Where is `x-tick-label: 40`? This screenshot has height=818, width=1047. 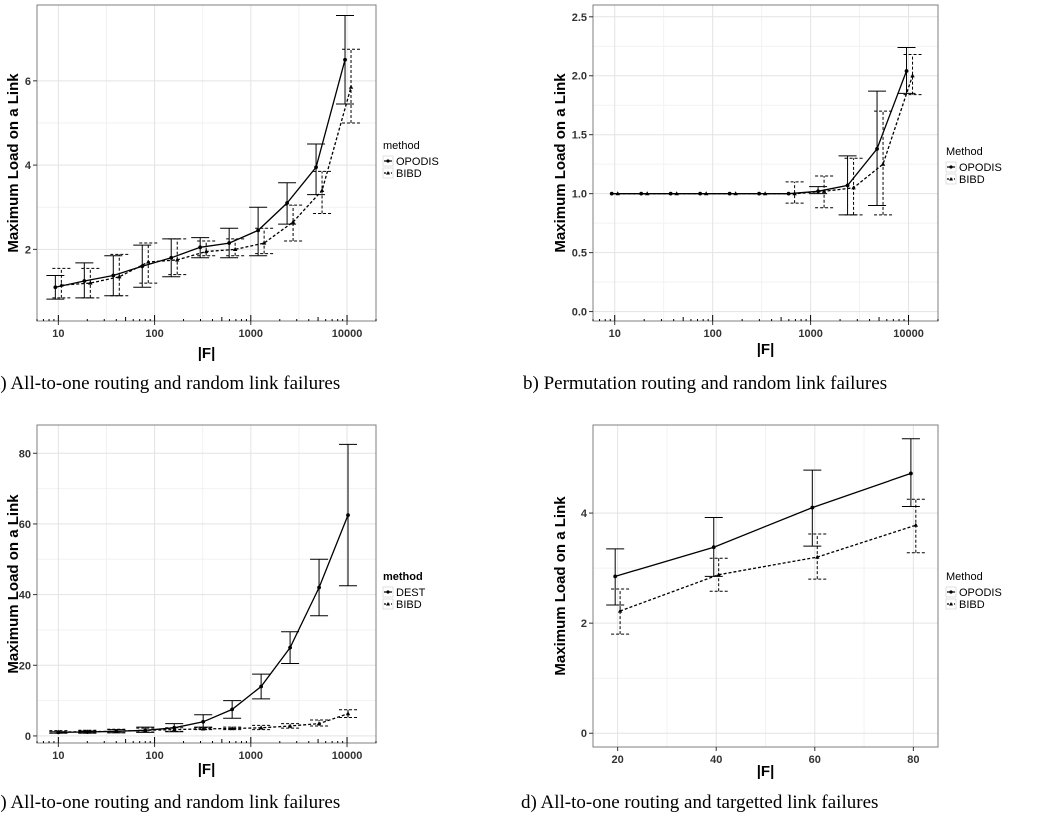 x-tick-label: 40 is located at coordinates (716, 760).